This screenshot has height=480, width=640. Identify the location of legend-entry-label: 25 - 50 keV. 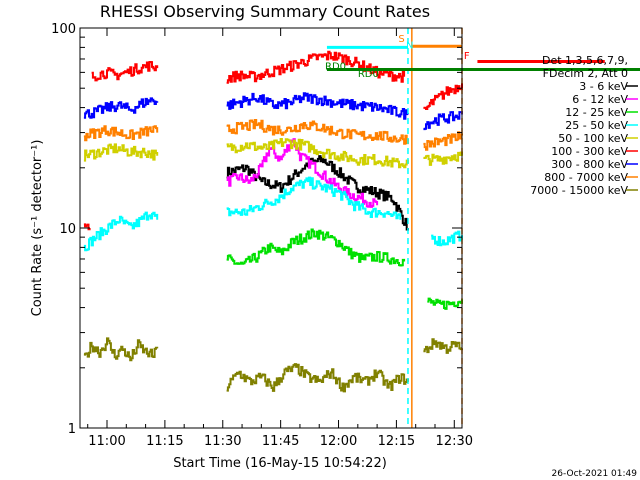
(596, 125).